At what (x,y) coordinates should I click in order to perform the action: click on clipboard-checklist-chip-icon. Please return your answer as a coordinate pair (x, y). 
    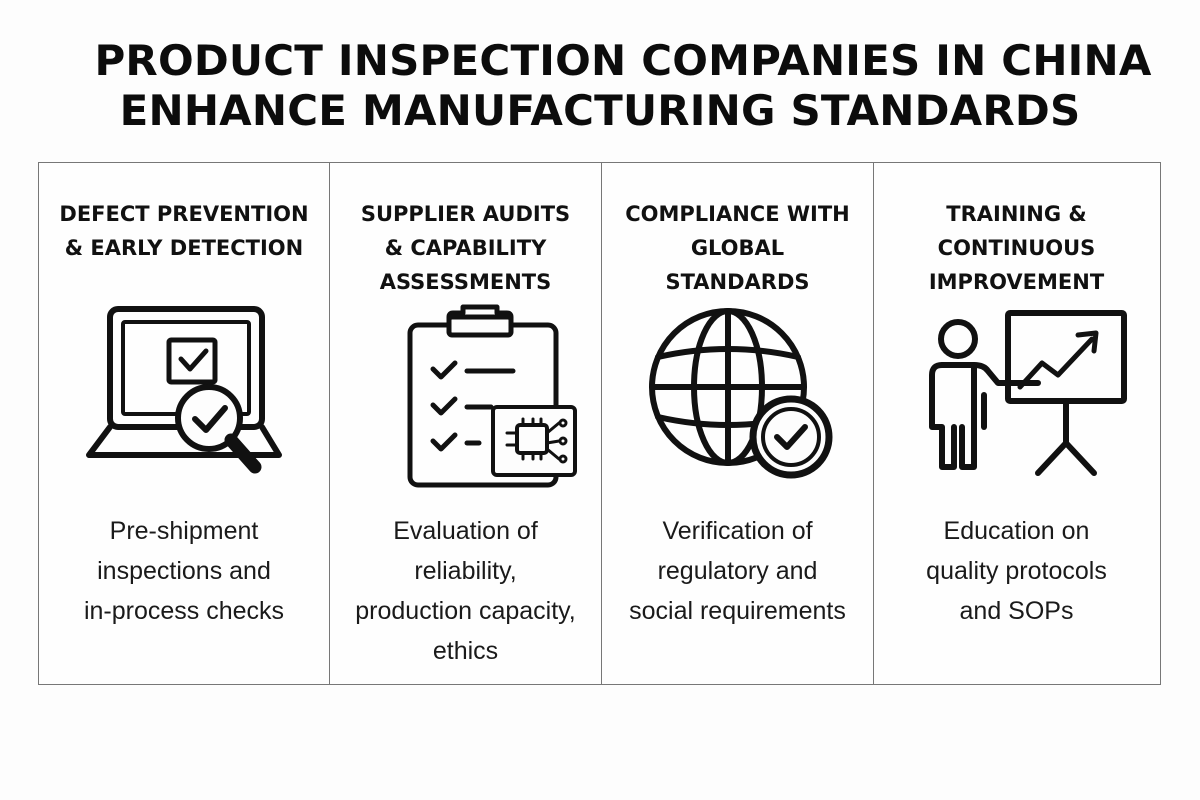
    Looking at the image, I should click on (465, 403).